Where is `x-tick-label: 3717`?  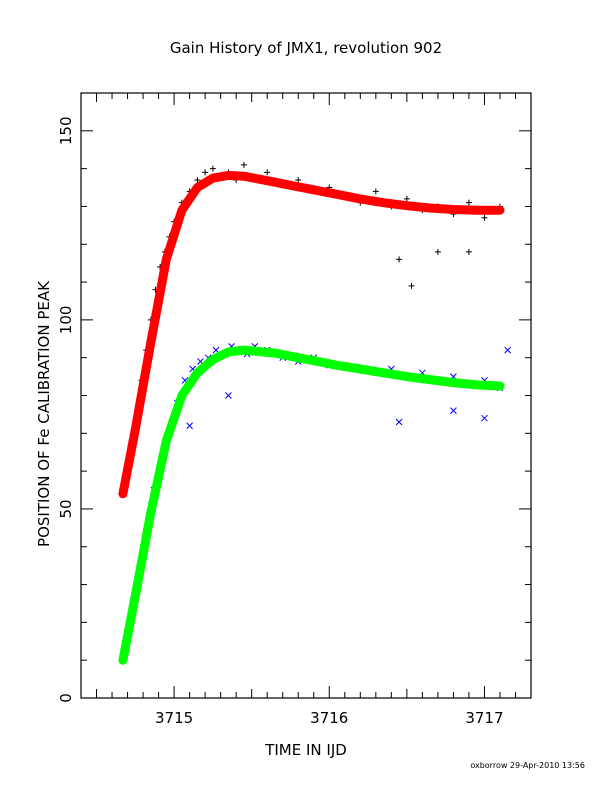
x-tick-label: 3717 is located at coordinates (484, 718).